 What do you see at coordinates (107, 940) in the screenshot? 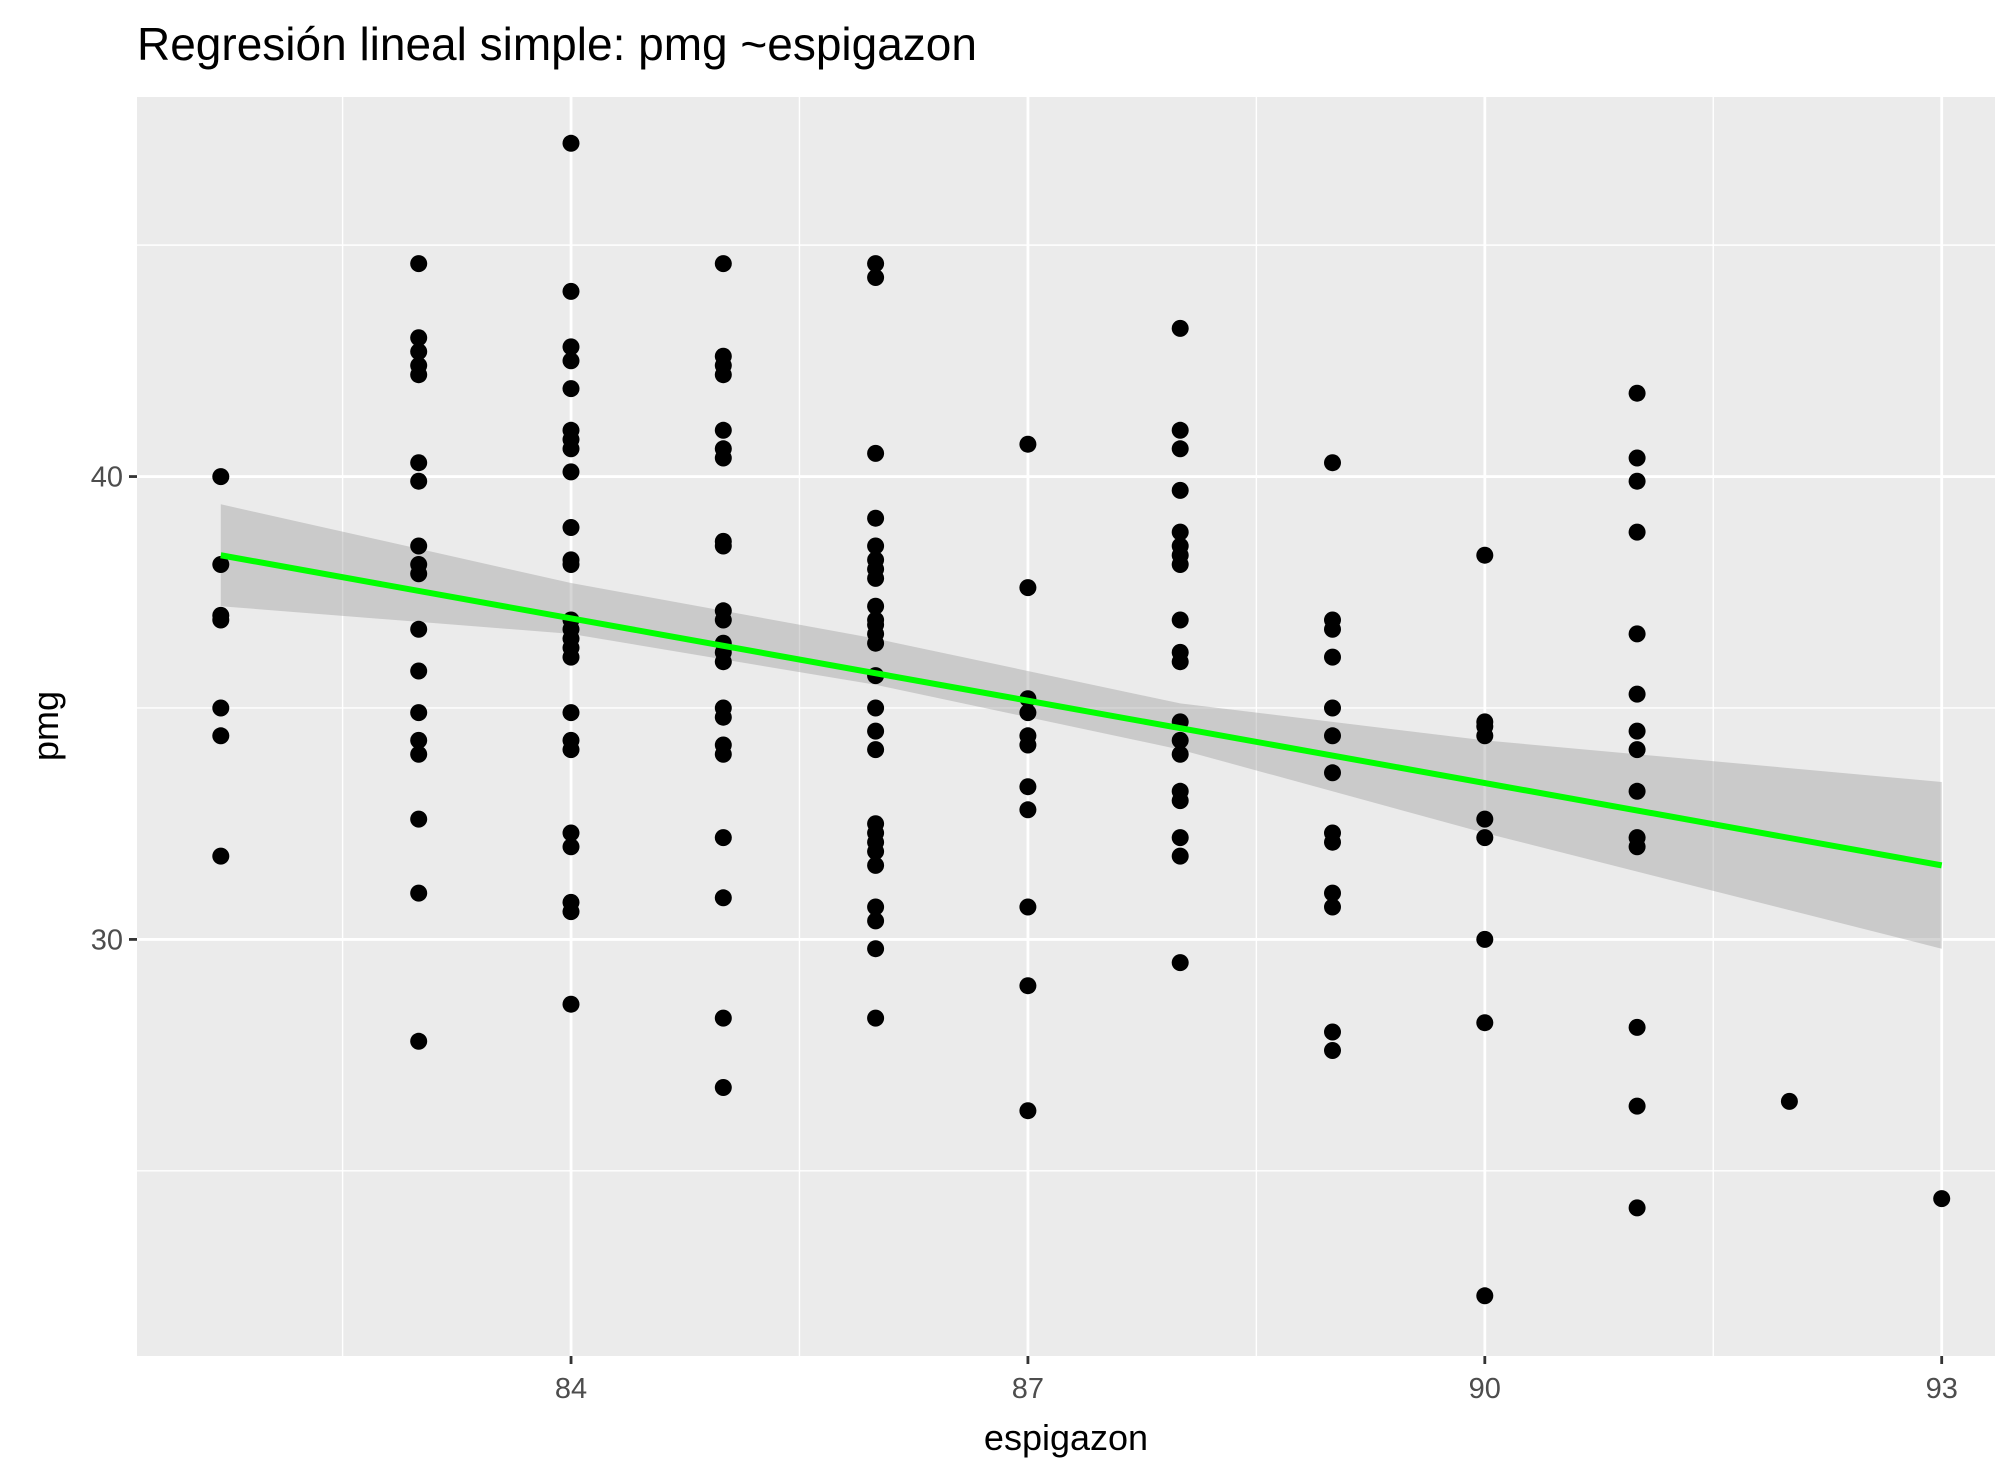
I see `y-tick-label: 30` at bounding box center [107, 940].